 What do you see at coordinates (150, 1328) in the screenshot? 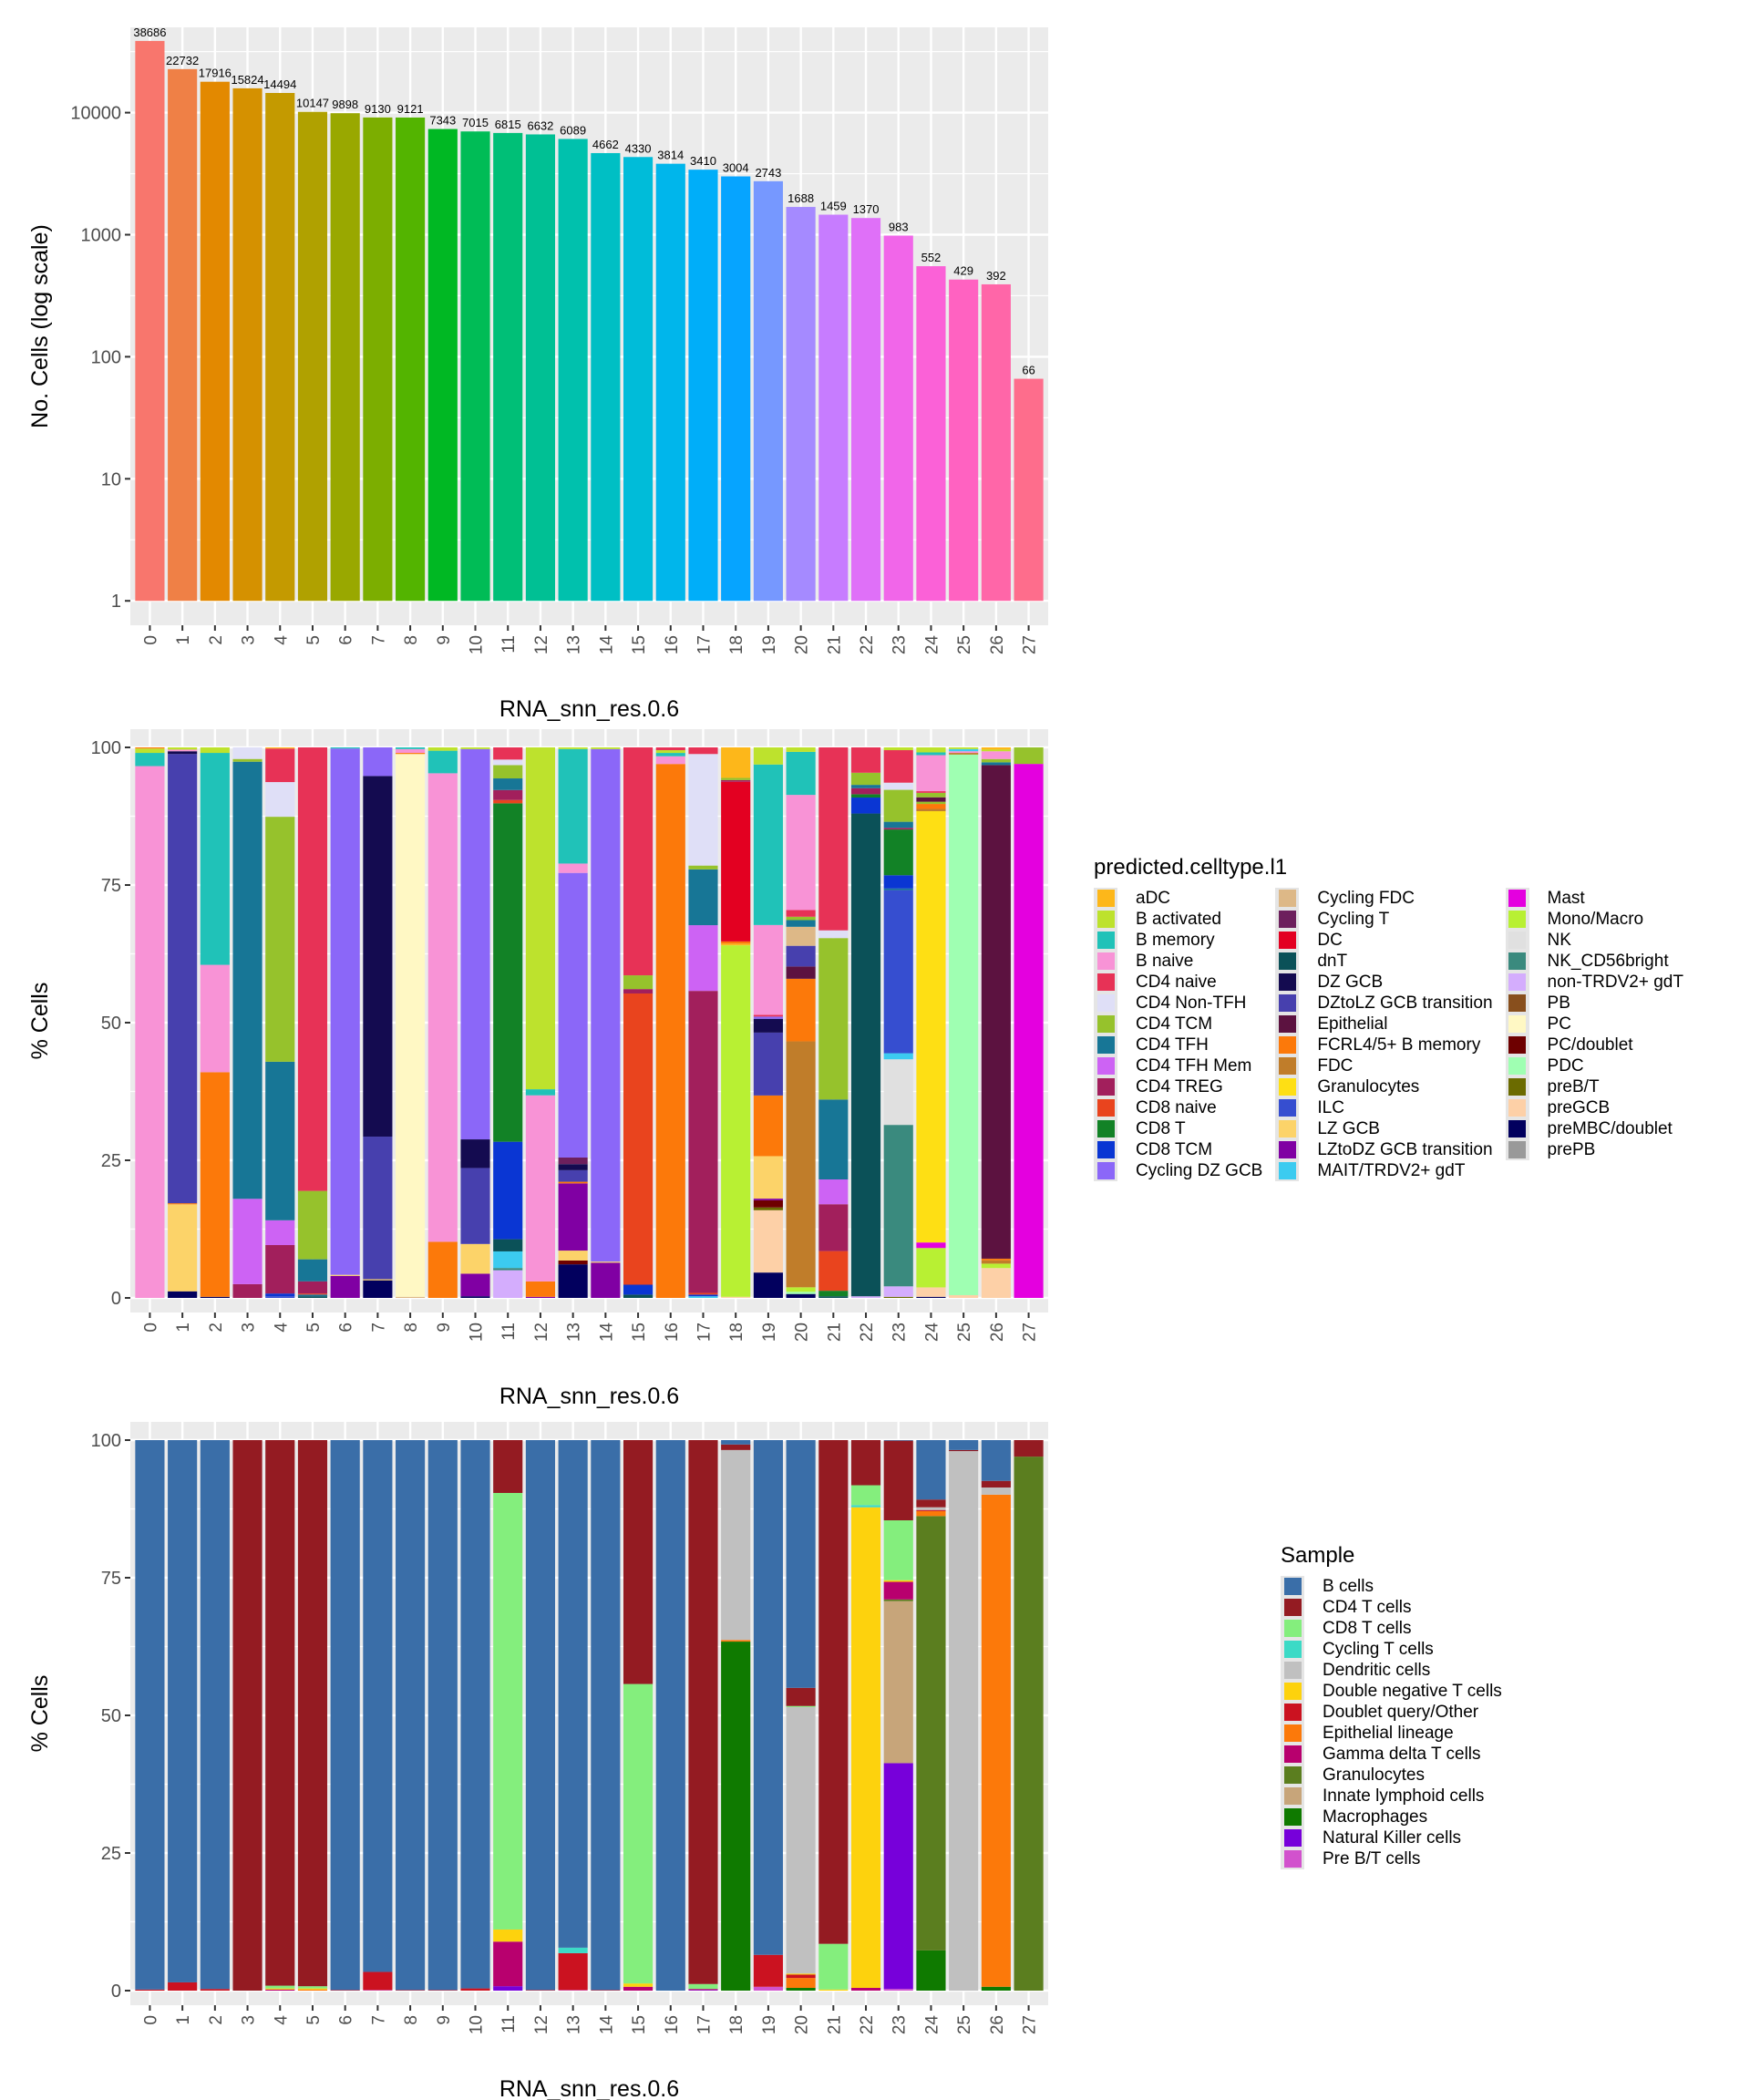
I see `x-tick-label: 0` at bounding box center [150, 1328].